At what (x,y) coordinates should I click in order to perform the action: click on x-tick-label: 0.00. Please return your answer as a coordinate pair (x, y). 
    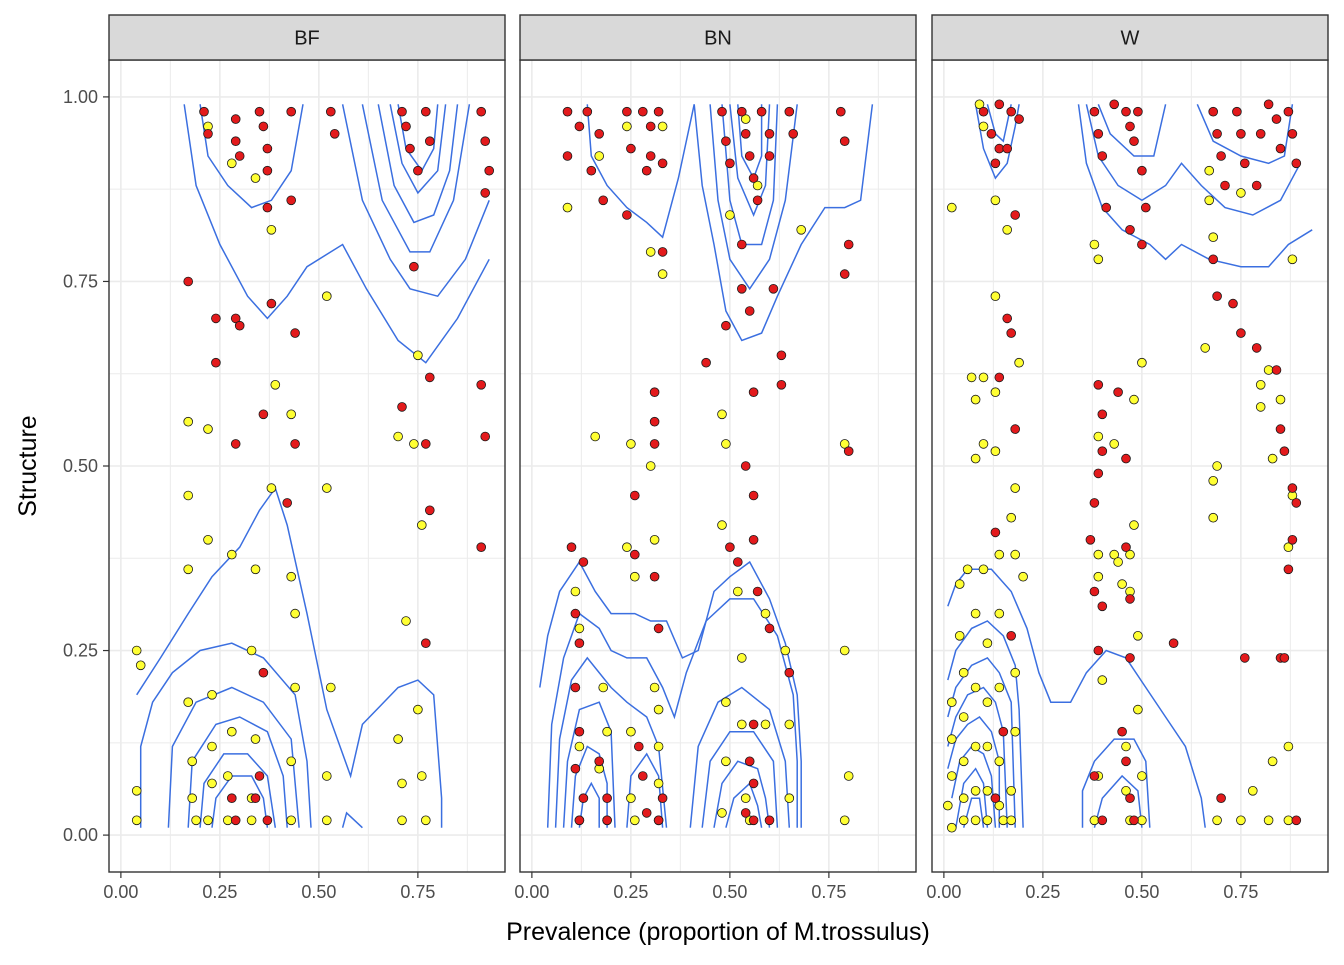
    Looking at the image, I should click on (943, 892).